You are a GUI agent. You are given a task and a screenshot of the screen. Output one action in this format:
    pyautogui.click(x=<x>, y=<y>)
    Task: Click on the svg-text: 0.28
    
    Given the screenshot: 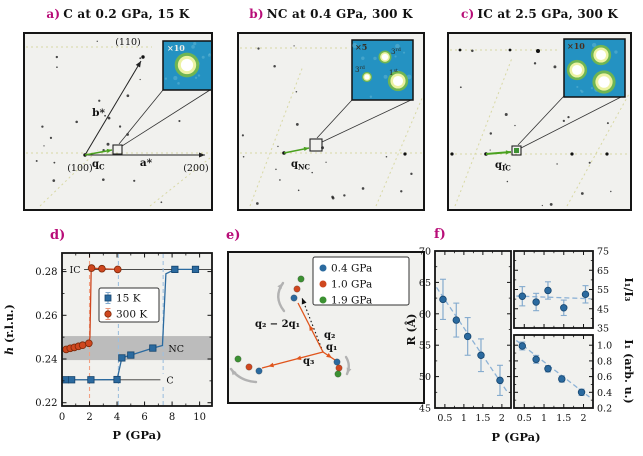 What is the action you would take?
    pyautogui.click(x=46, y=272)
    